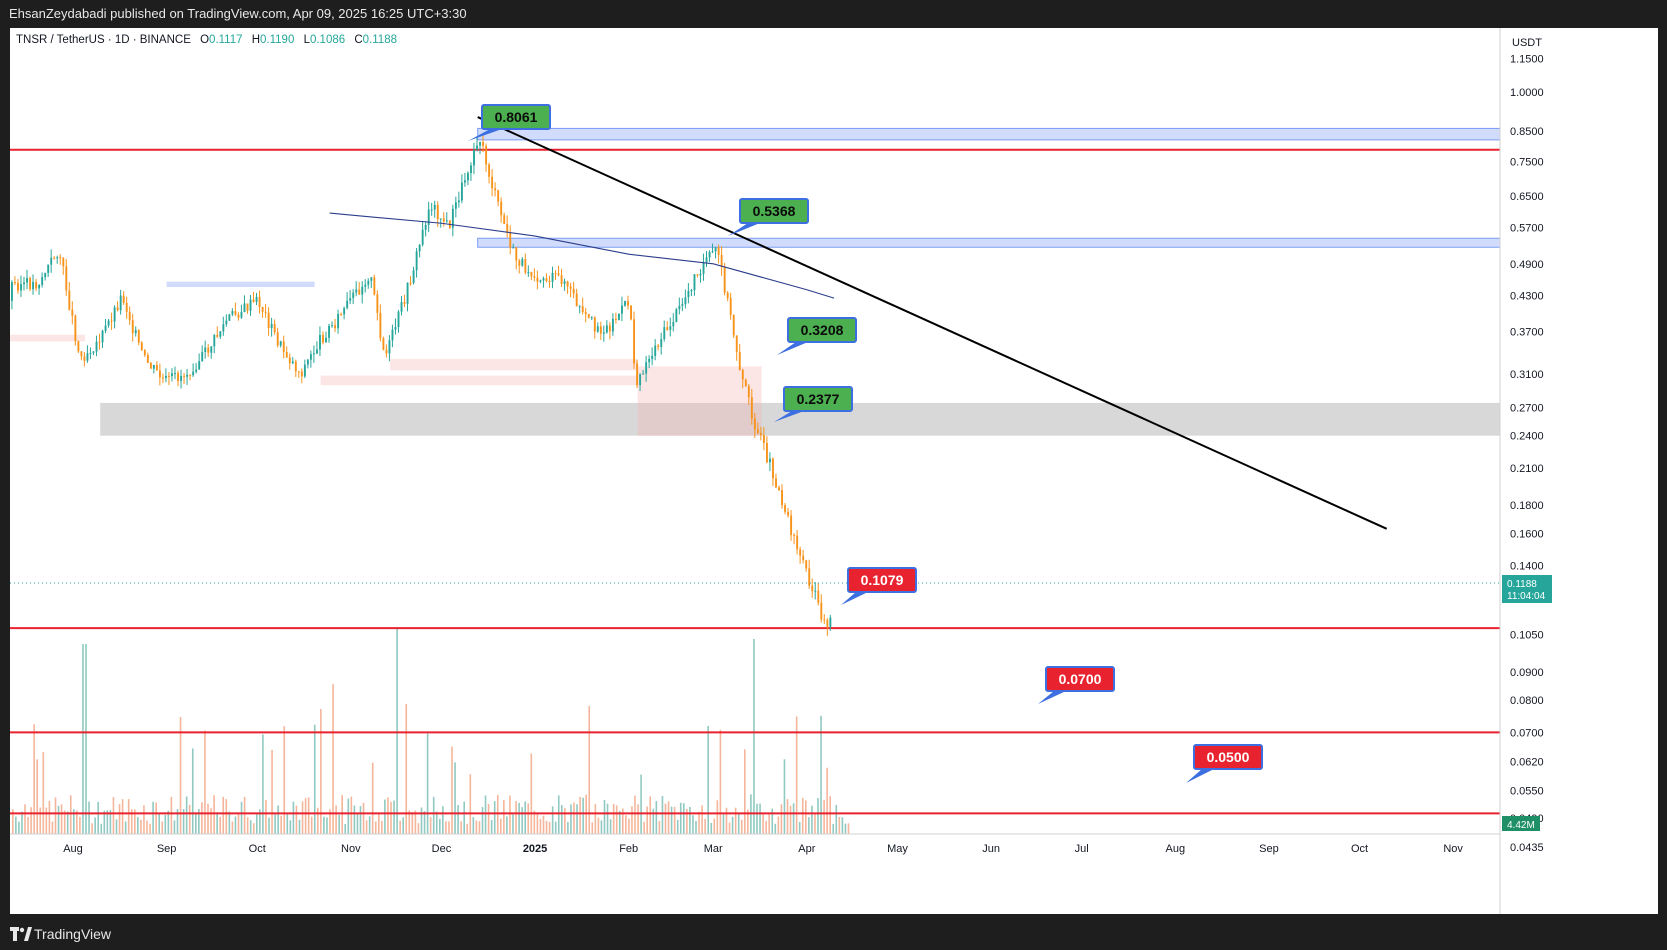 The width and height of the screenshot is (1667, 950). I want to click on callout-pointer, so click(485, 135).